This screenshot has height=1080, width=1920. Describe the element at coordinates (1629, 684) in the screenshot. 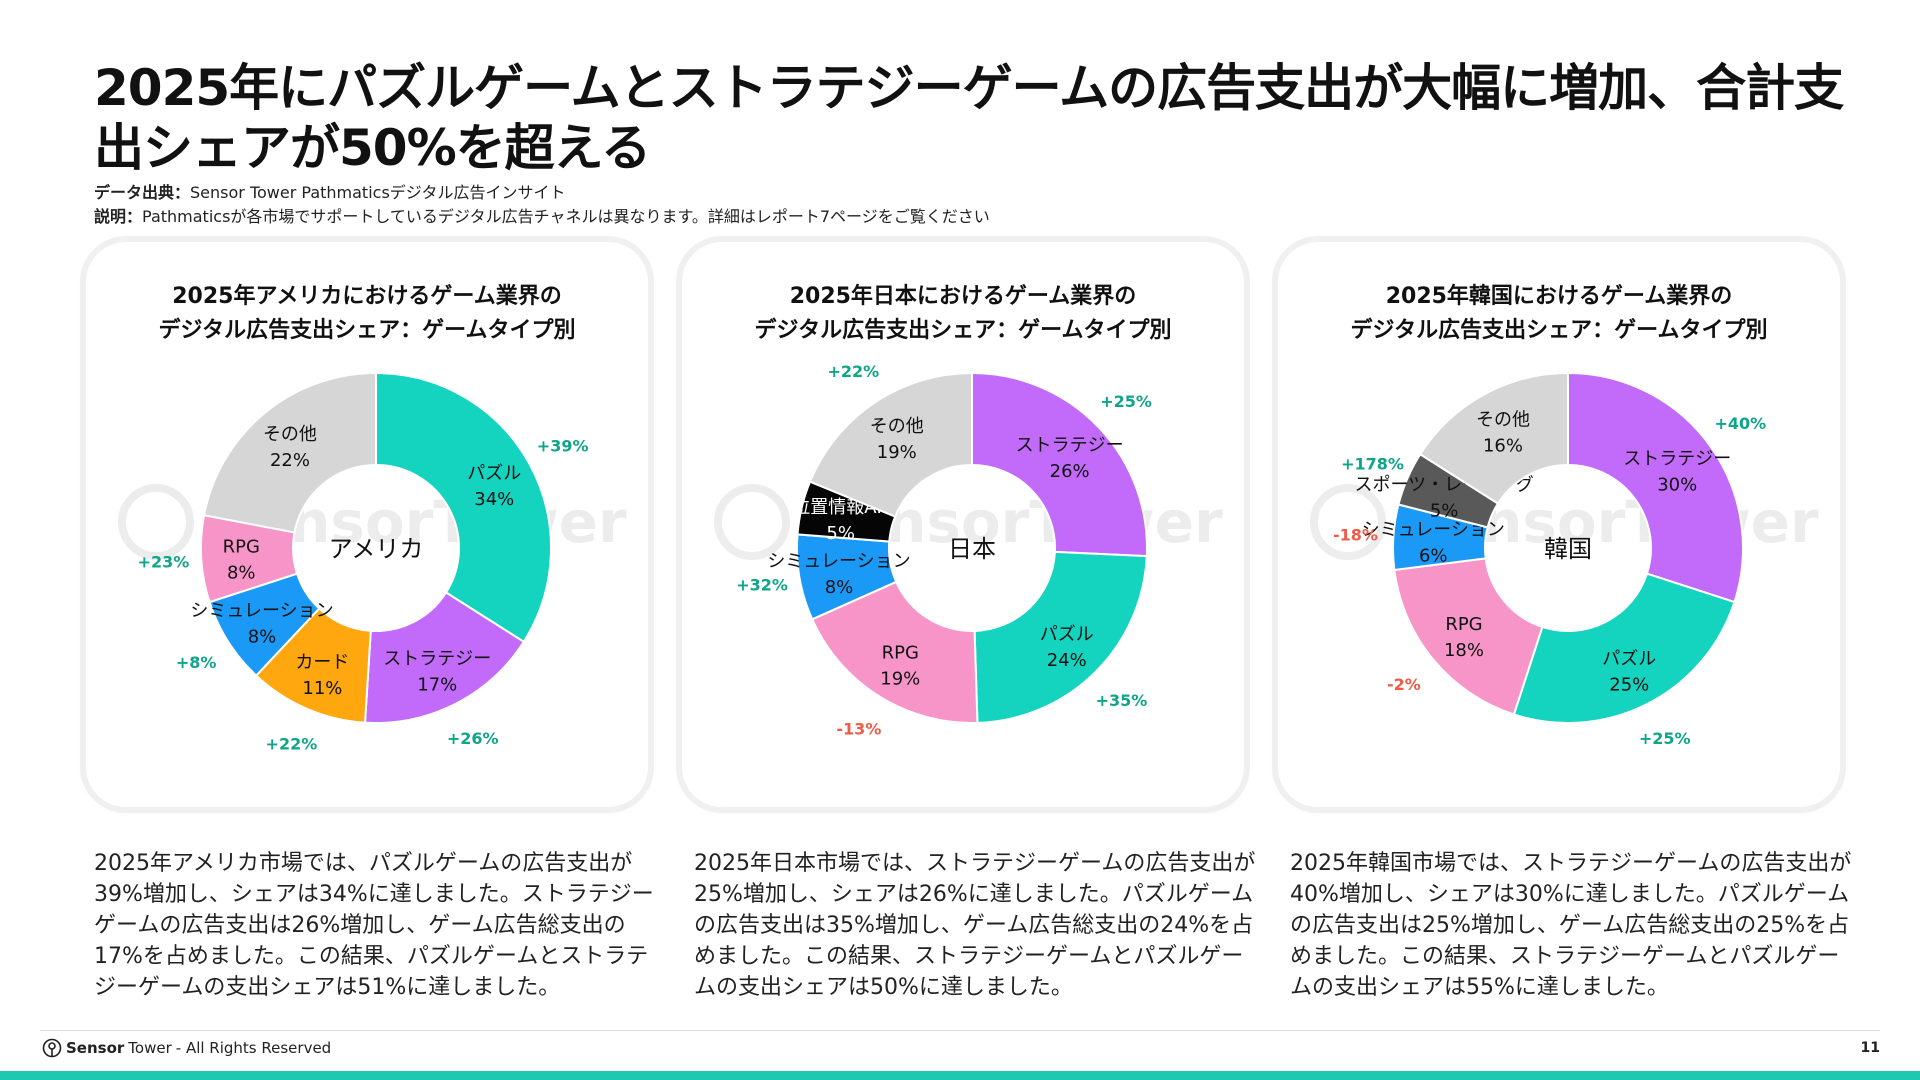

I see `slice-value-puzzle: 25%` at that location.